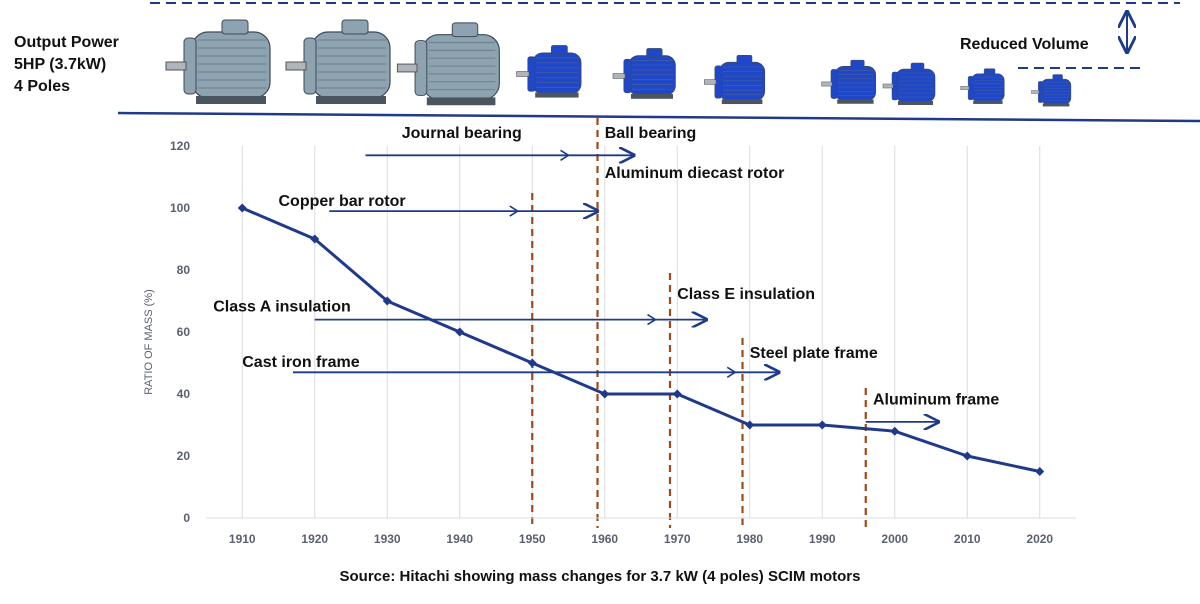 The width and height of the screenshot is (1200, 604). What do you see at coordinates (282, 306) in the screenshot?
I see `annotation-label: Class A insulation` at bounding box center [282, 306].